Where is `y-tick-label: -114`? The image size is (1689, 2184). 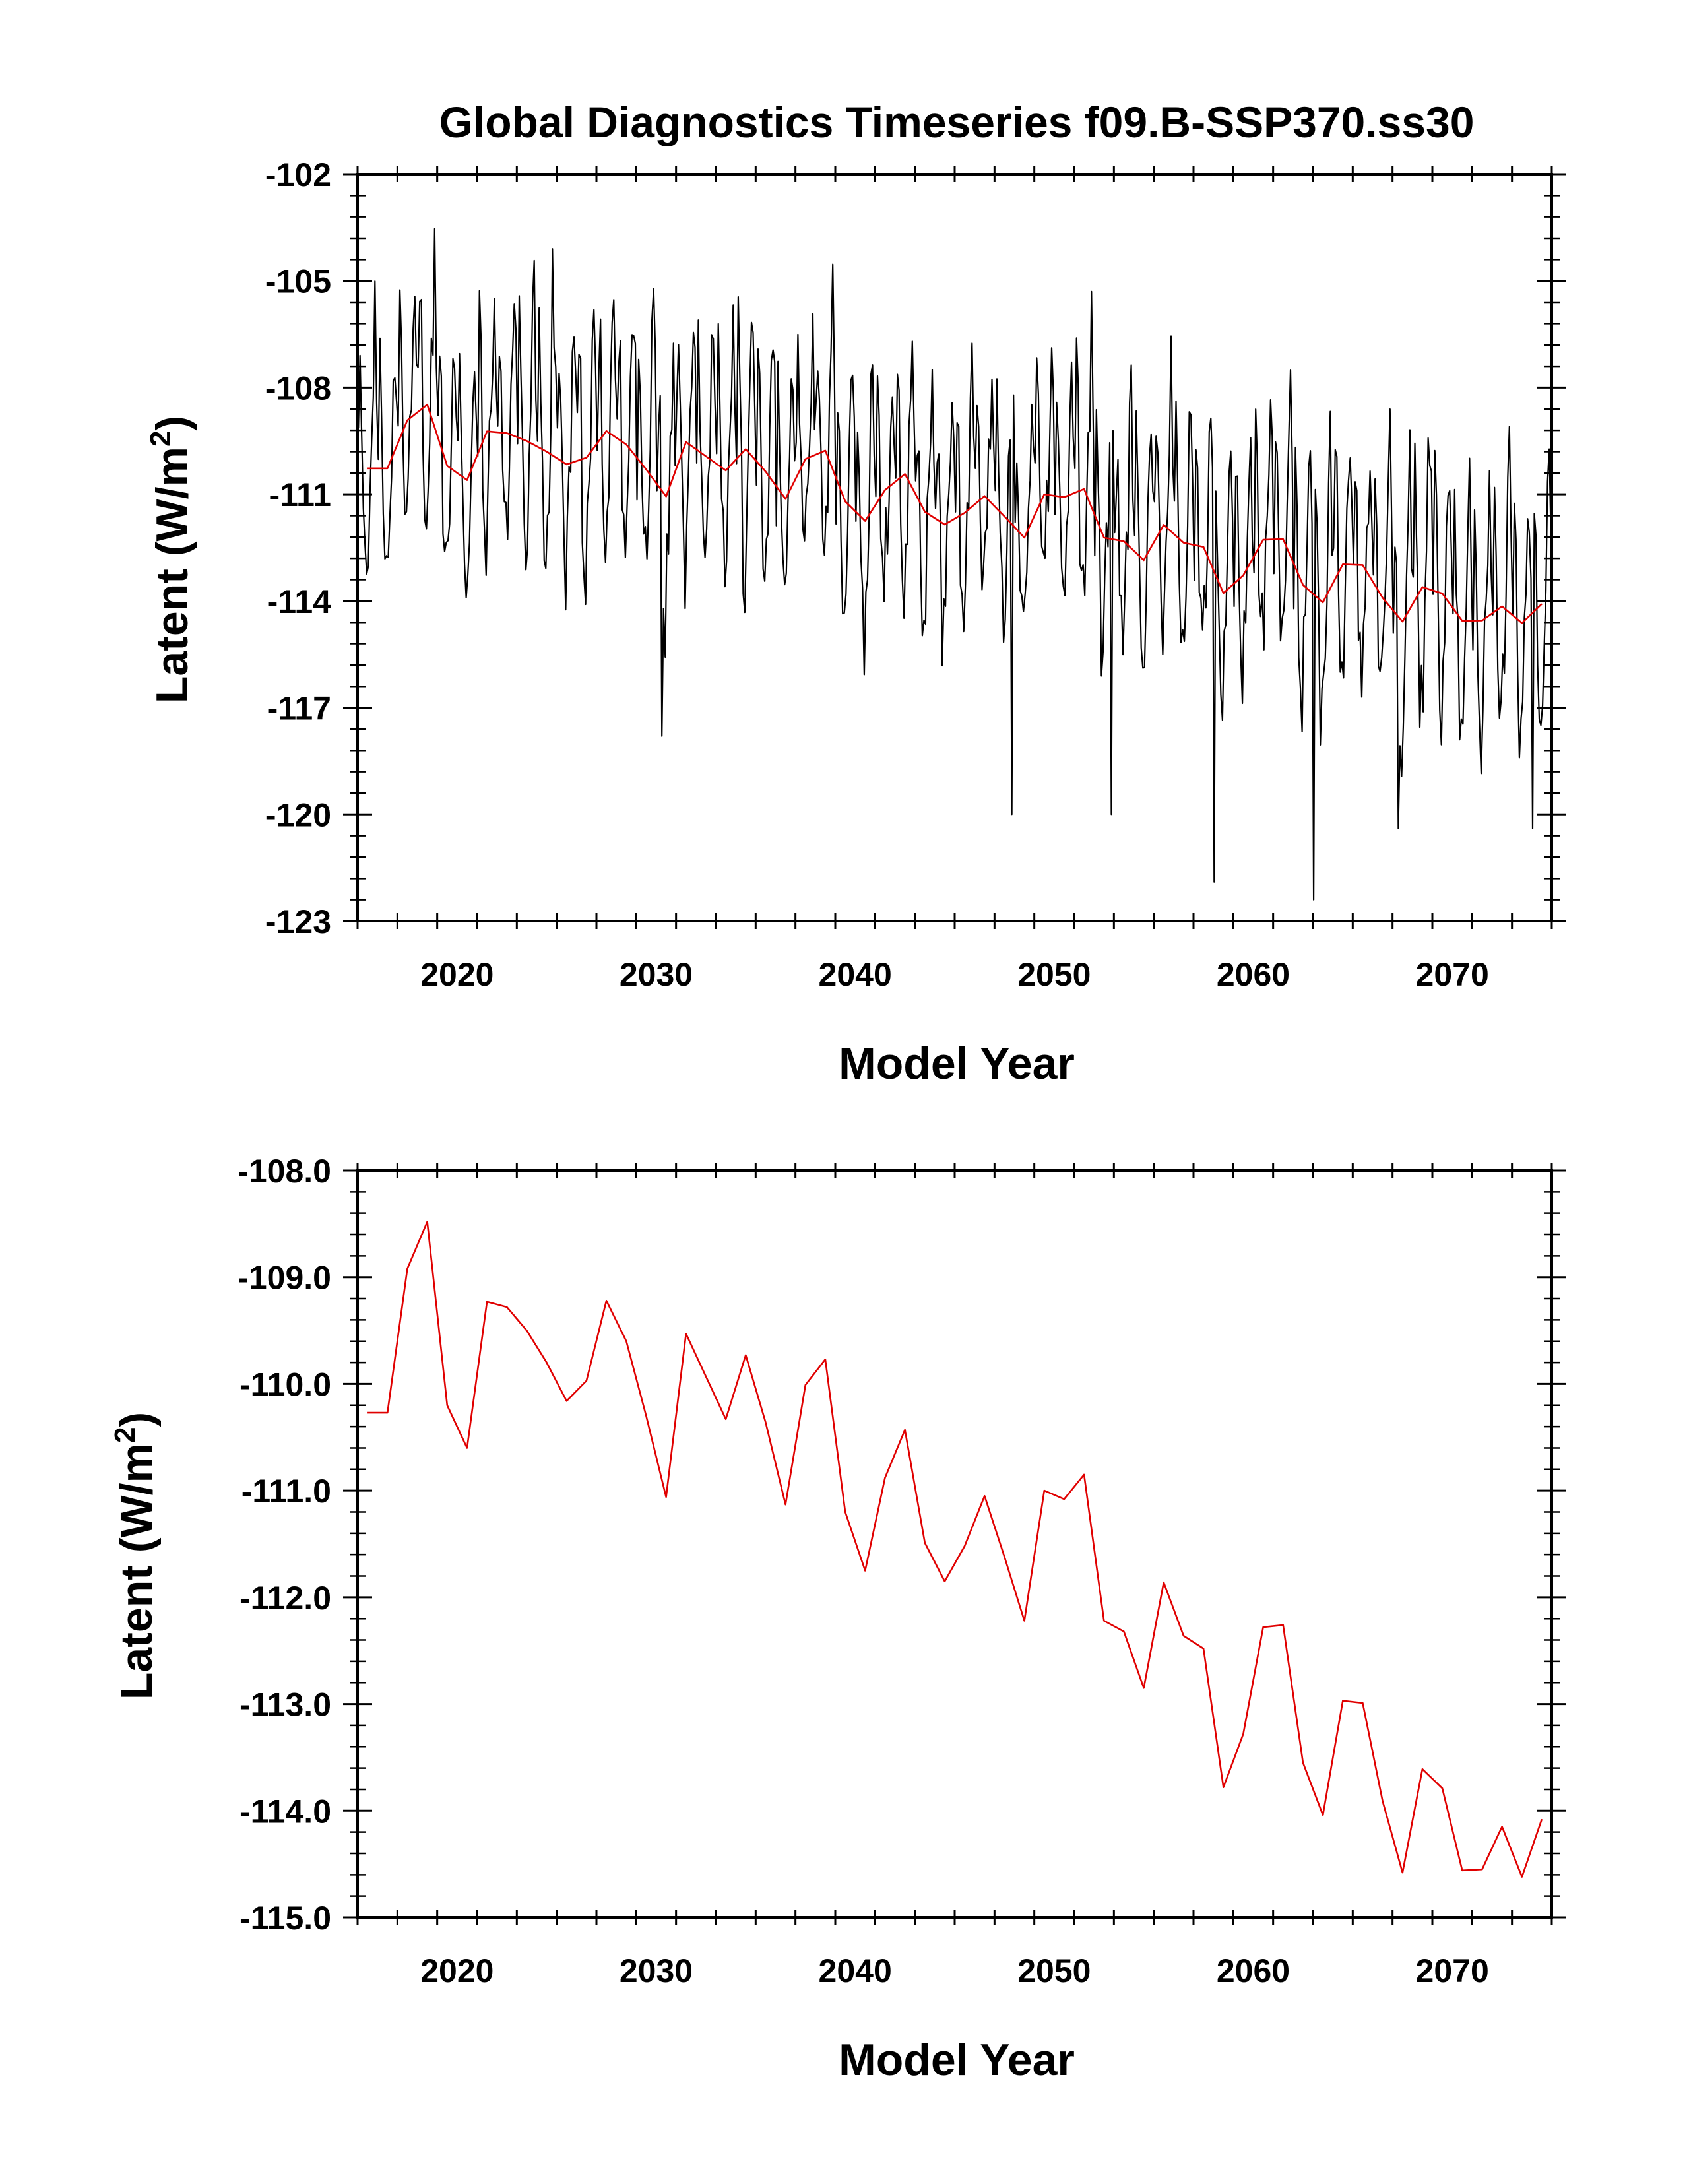
y-tick-label: -114 is located at coordinates (299, 601).